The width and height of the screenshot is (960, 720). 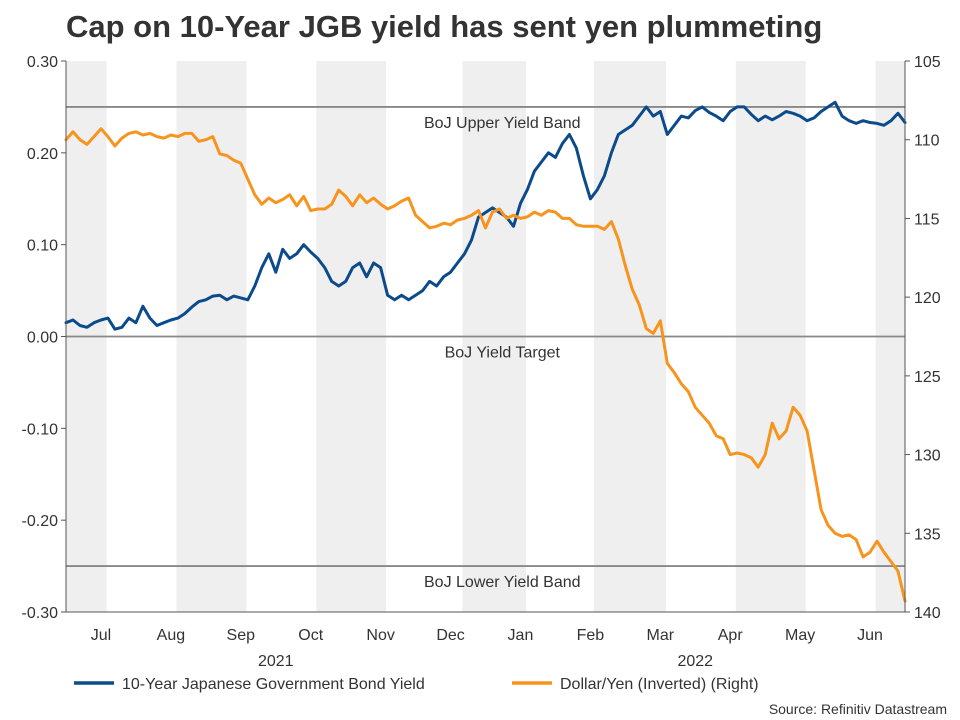 I want to click on x-axis-month-label: Feb, so click(x=591, y=635).